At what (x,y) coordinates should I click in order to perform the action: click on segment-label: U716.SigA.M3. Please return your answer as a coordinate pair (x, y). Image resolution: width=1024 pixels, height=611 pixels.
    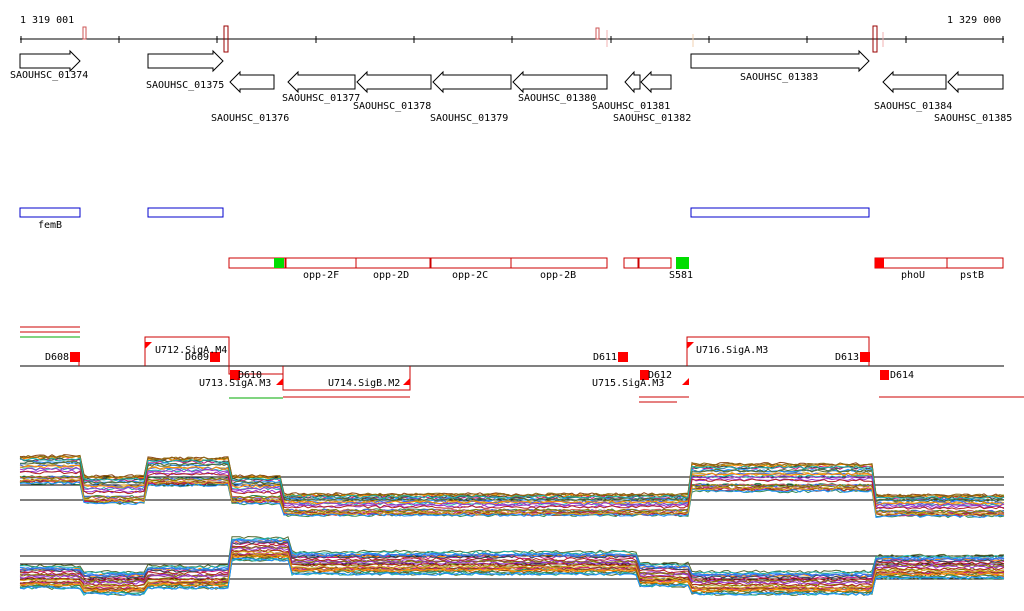
    Looking at the image, I should click on (732, 350).